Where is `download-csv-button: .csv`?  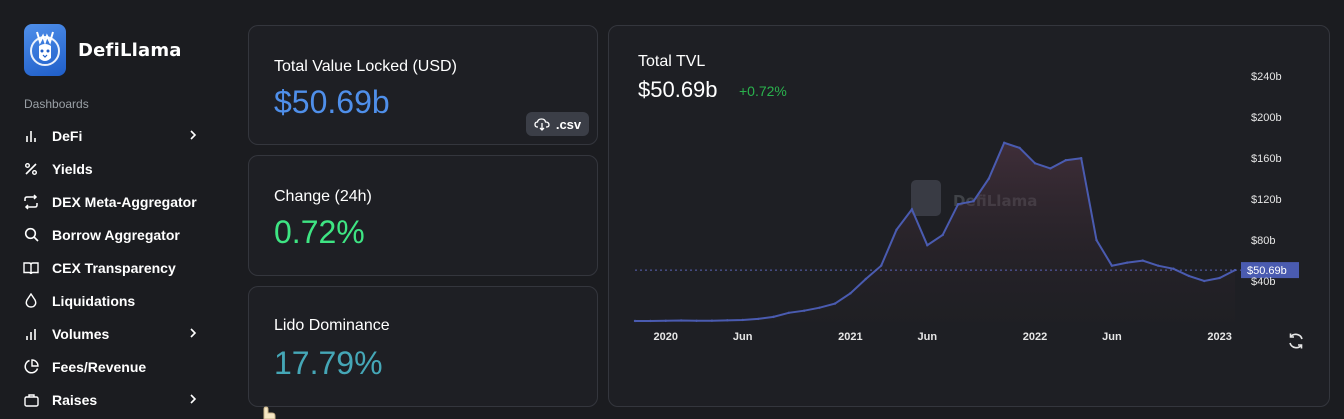 download-csv-button: .csv is located at coordinates (557, 124).